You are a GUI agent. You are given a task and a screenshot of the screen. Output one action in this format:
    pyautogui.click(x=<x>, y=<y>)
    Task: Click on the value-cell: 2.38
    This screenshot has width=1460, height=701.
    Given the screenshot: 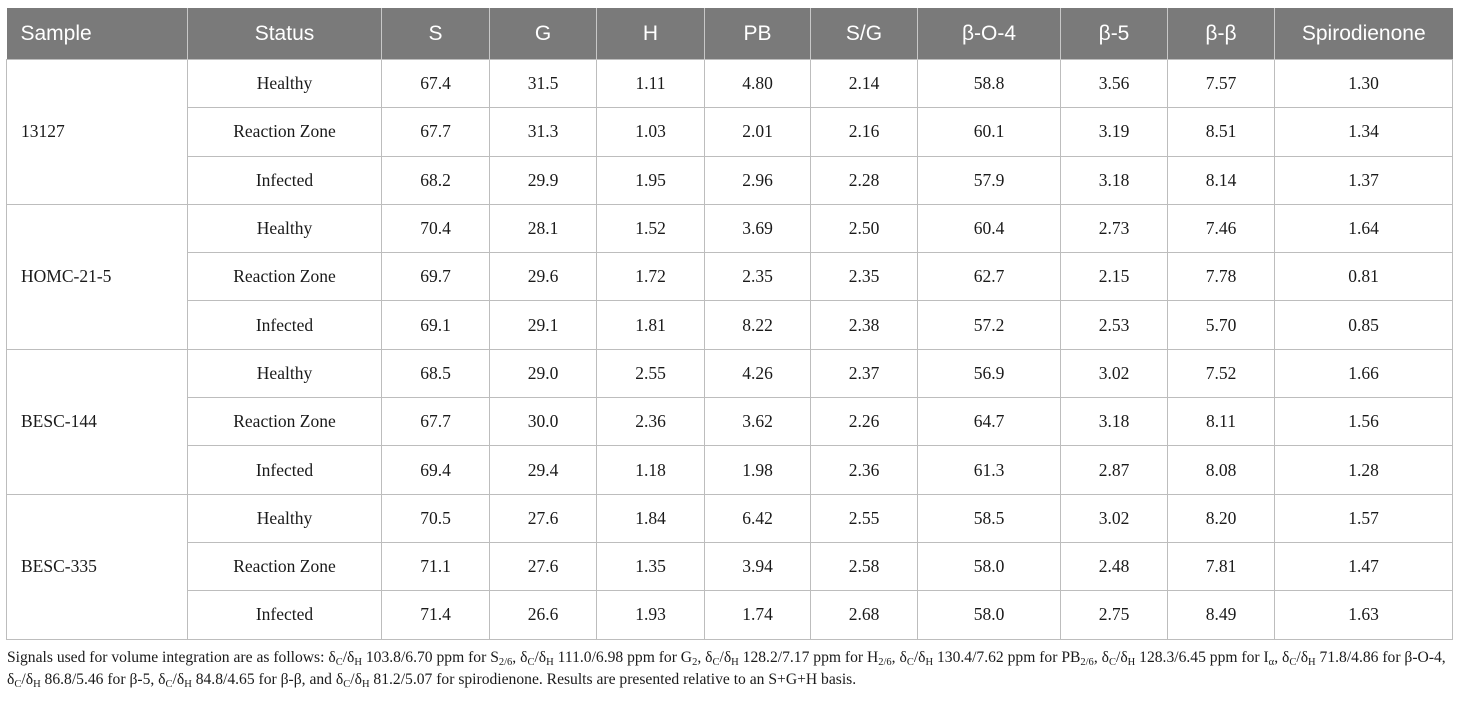 What is the action you would take?
    pyautogui.click(x=864, y=325)
    